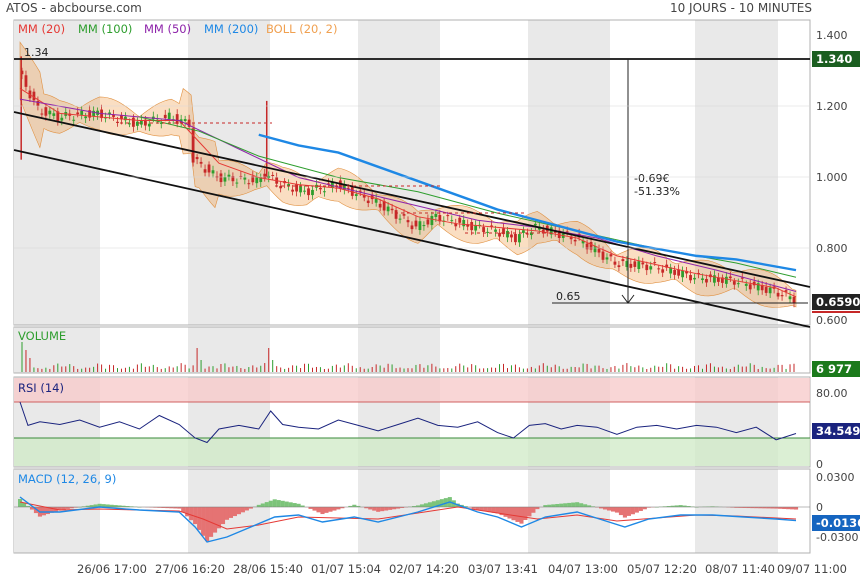 This screenshot has height=580, width=860. What do you see at coordinates (301, 29) in the screenshot?
I see `legend-item-4: BOLL (20, 2)` at bounding box center [301, 29].